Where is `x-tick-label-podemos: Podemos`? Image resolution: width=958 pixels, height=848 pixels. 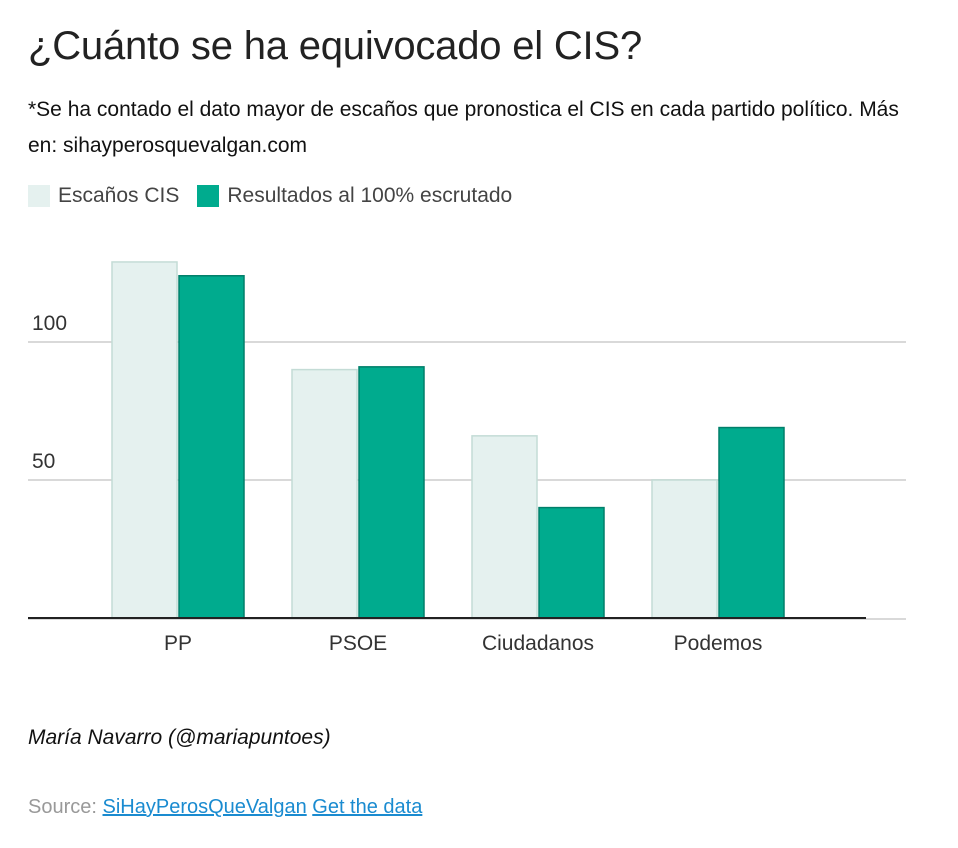
x-tick-label-podemos: Podemos is located at coordinates (718, 643).